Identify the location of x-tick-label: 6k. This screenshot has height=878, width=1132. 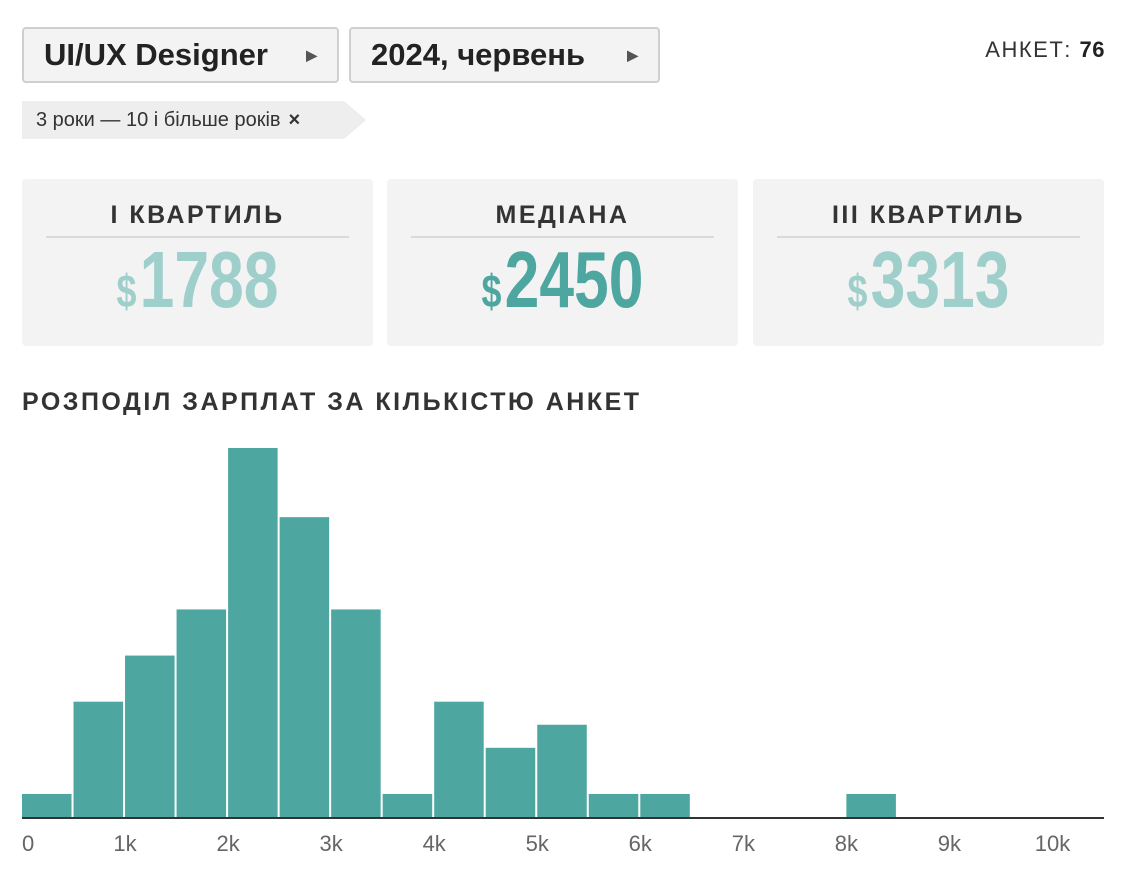
(641, 843).